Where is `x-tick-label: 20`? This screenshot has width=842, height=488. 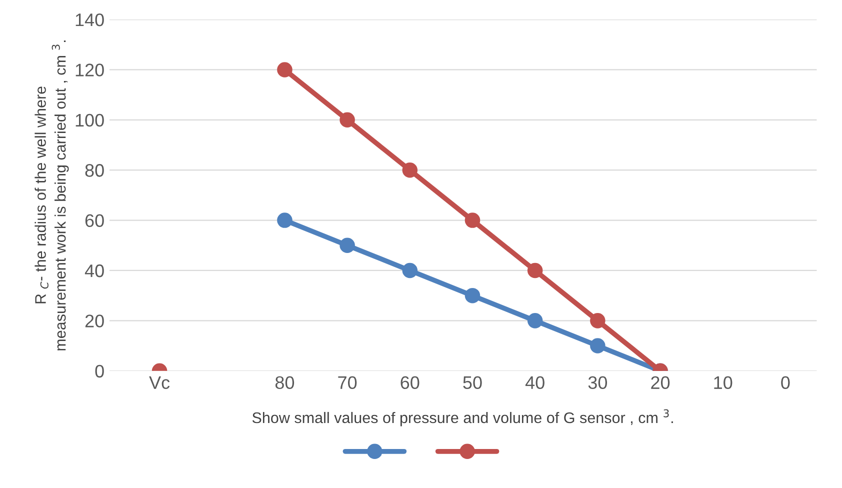 x-tick-label: 20 is located at coordinates (660, 383).